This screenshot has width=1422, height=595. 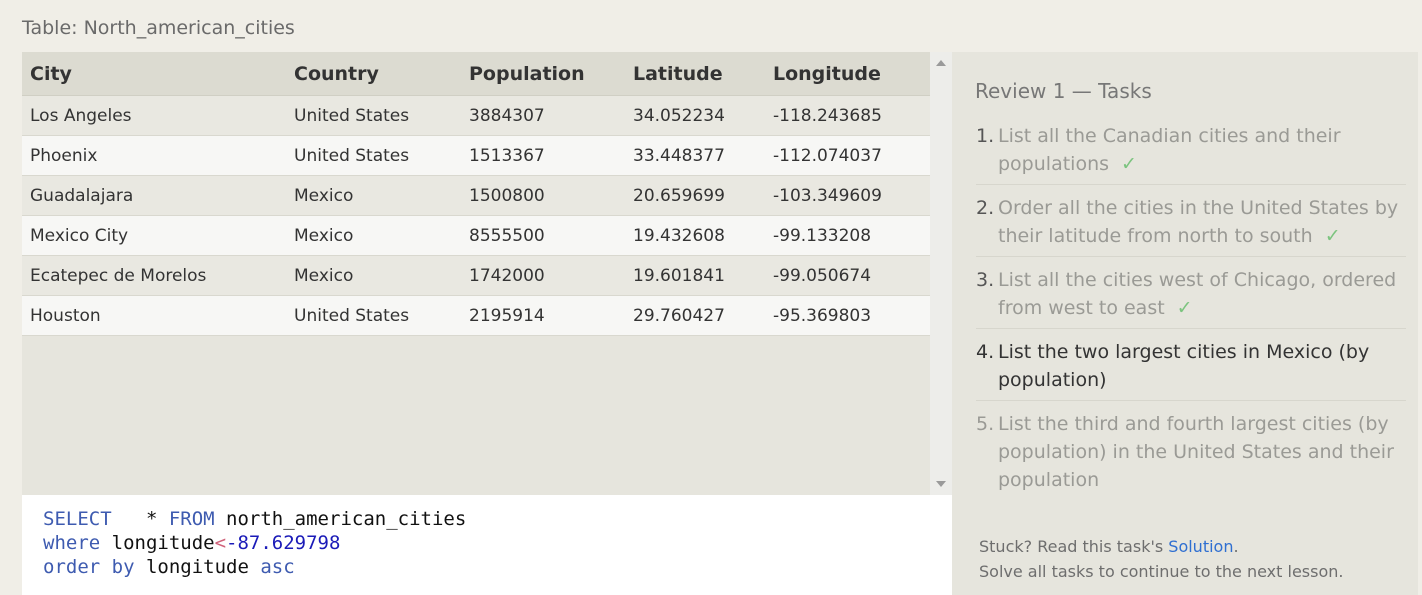 What do you see at coordinates (497, 567) in the screenshot?
I see `sql-line-3: order by longitude asc` at bounding box center [497, 567].